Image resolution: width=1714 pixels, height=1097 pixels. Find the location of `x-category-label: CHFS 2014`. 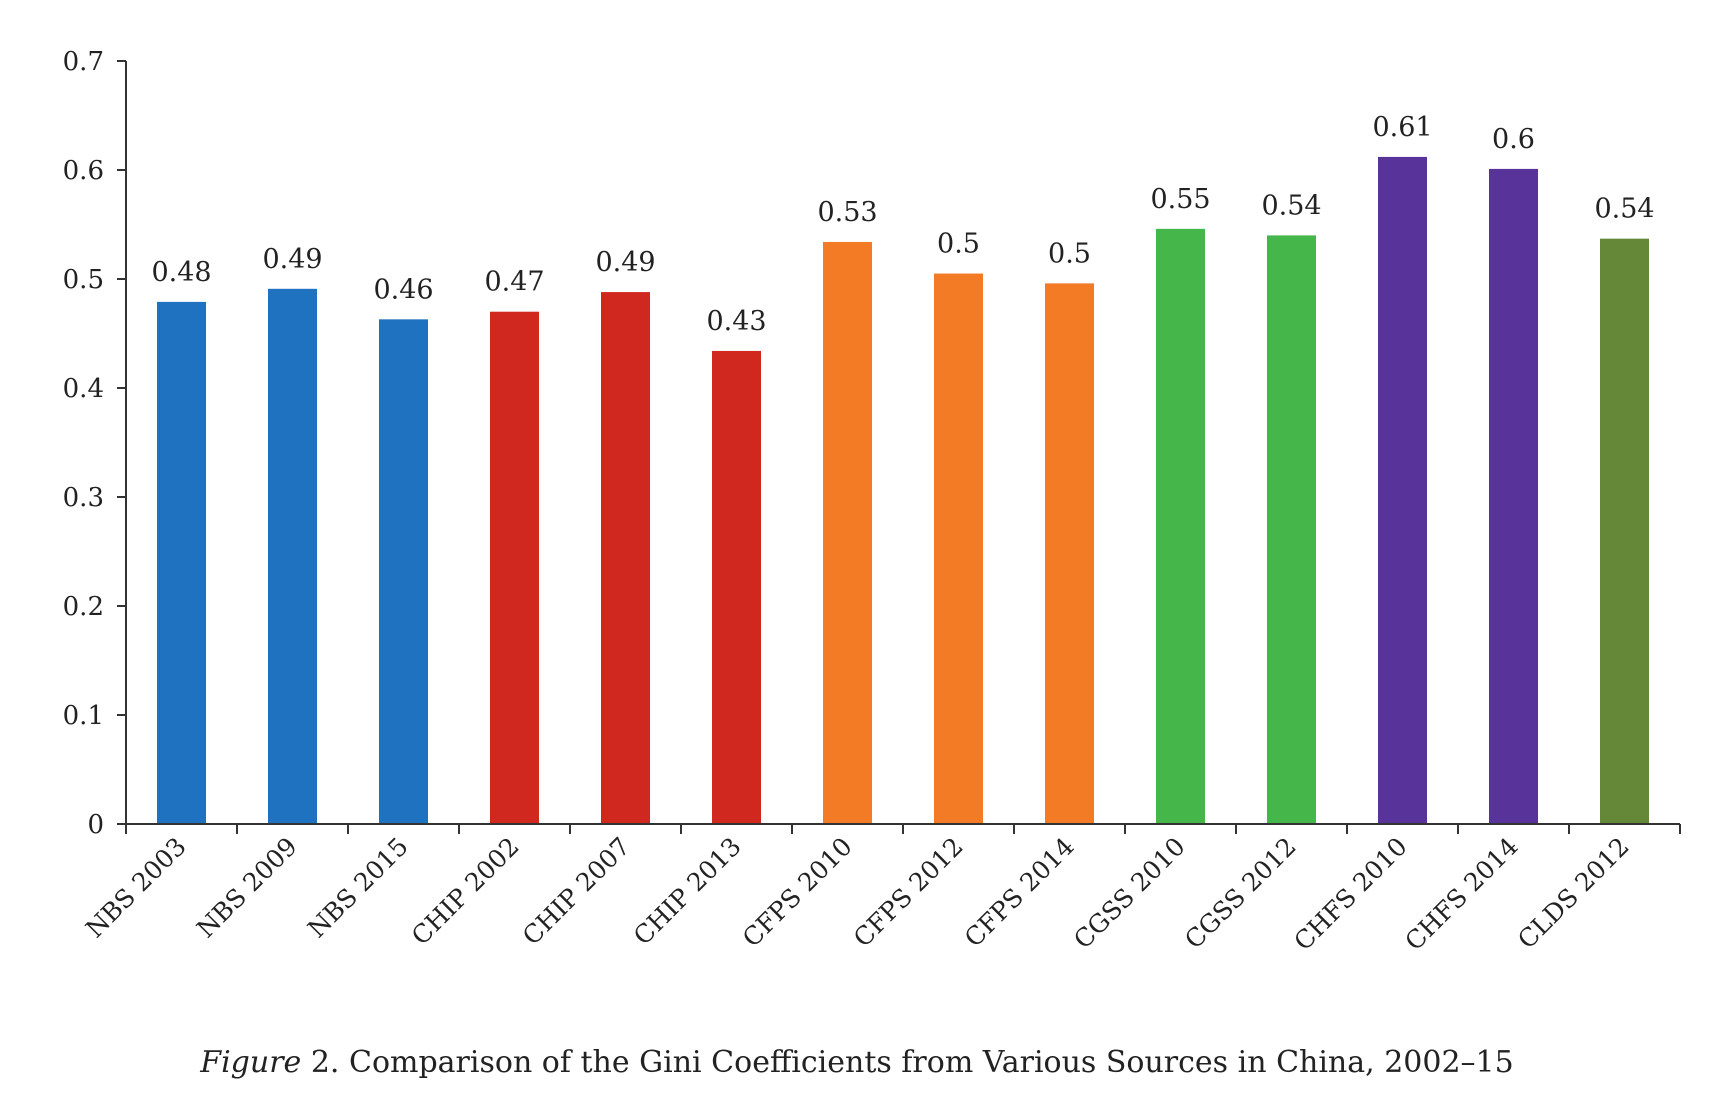

x-category-label: CHFS 2014 is located at coordinates (1461, 894).